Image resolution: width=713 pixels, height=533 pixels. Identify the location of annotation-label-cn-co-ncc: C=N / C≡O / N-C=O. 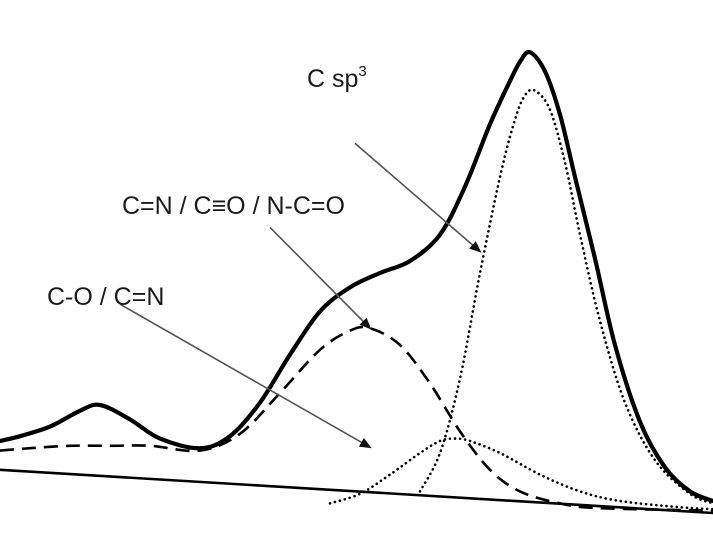
(233, 206).